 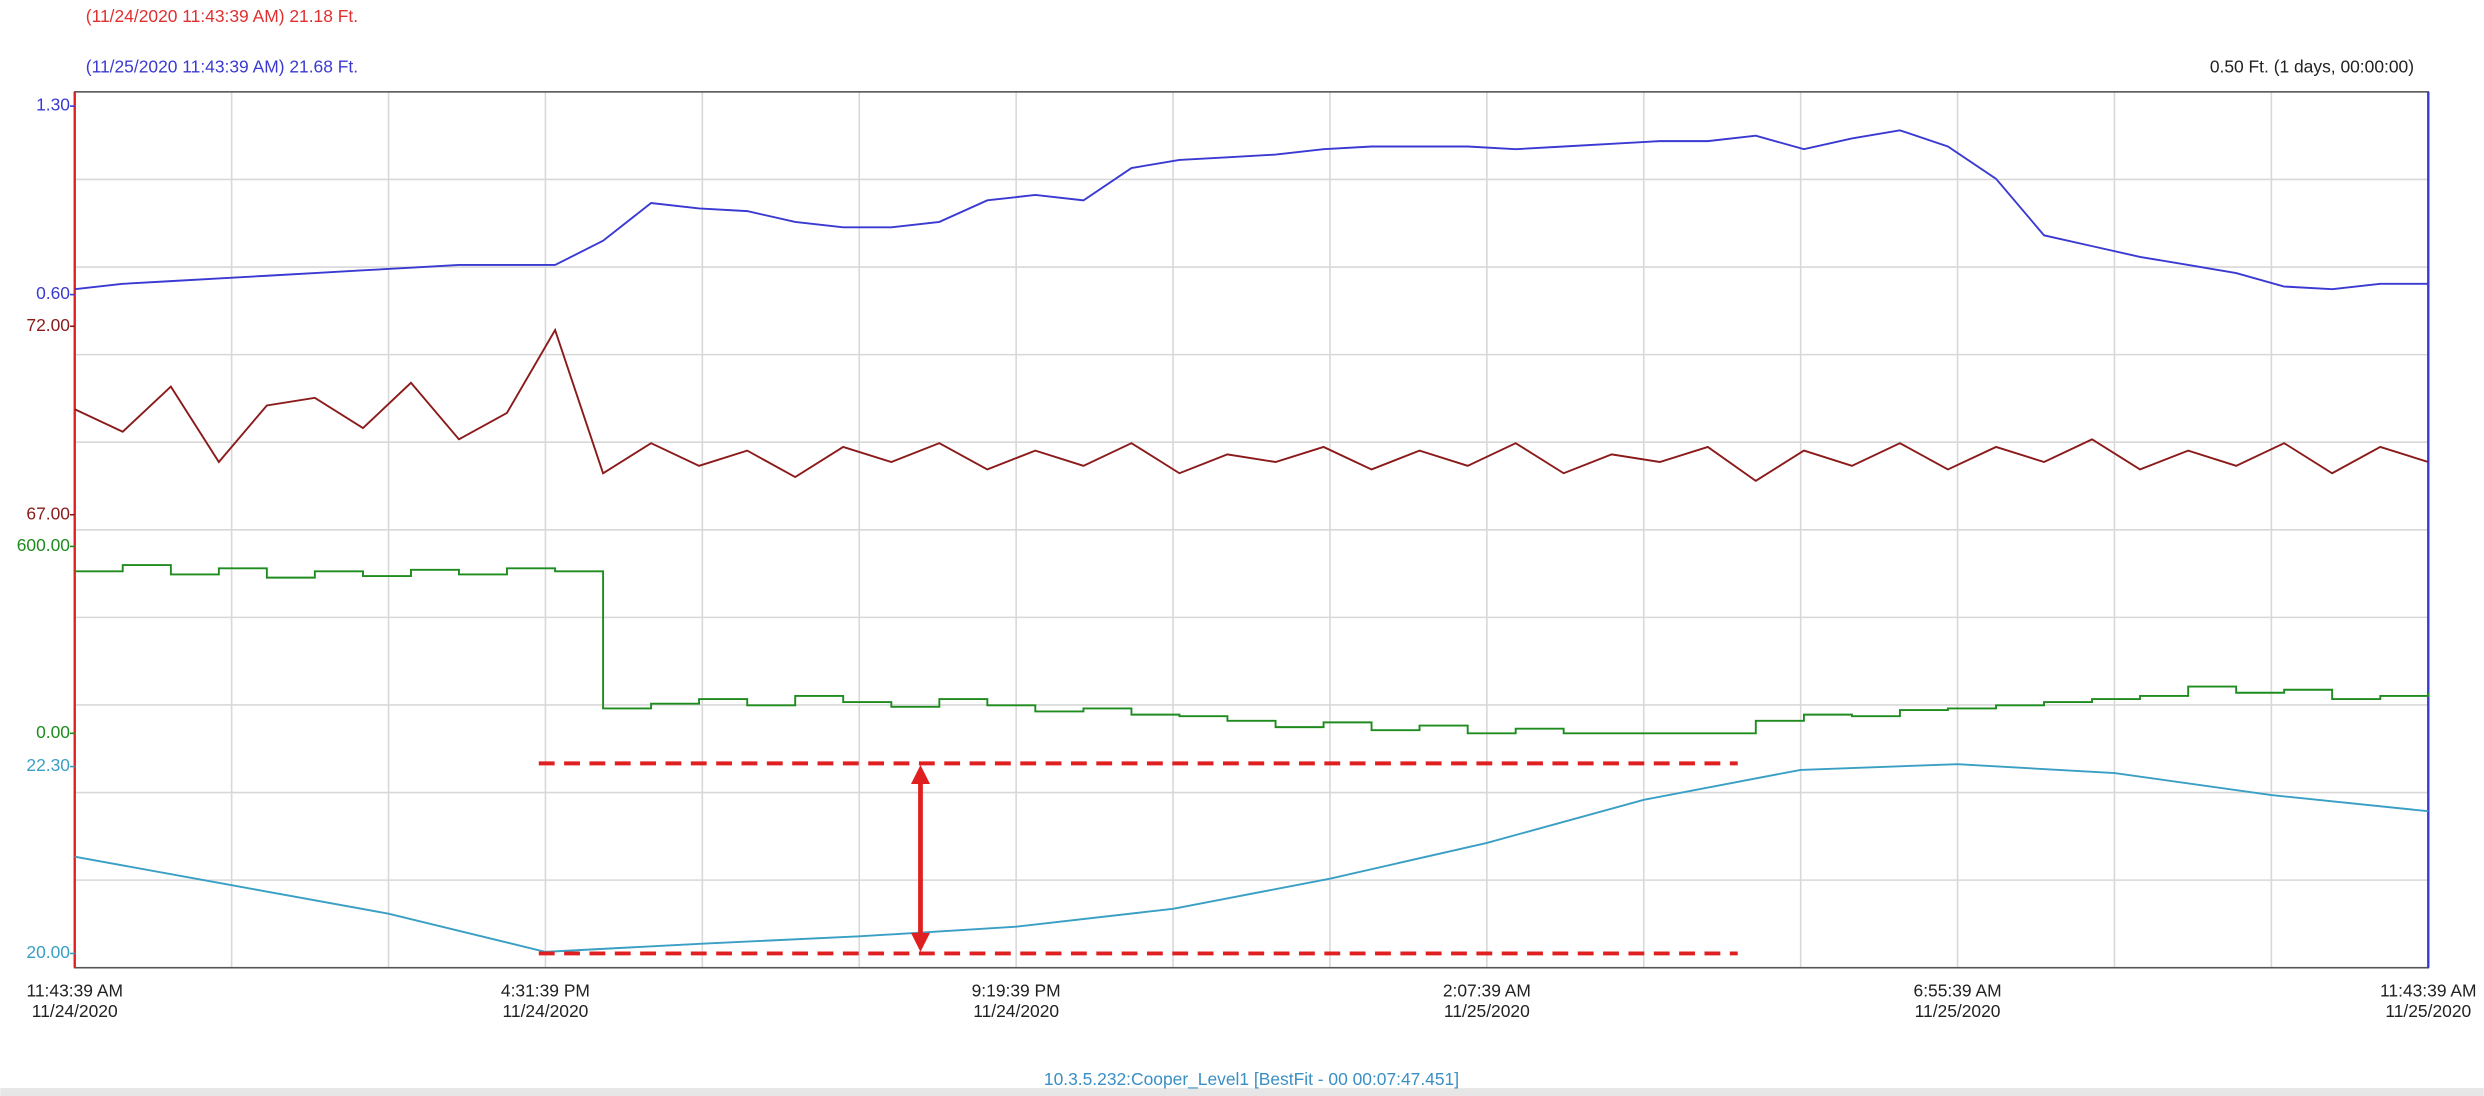 What do you see at coordinates (222, 67) in the screenshot?
I see `cursor2-readout: (11/25/2020 11:43:39 AM) 21.68 Ft.` at bounding box center [222, 67].